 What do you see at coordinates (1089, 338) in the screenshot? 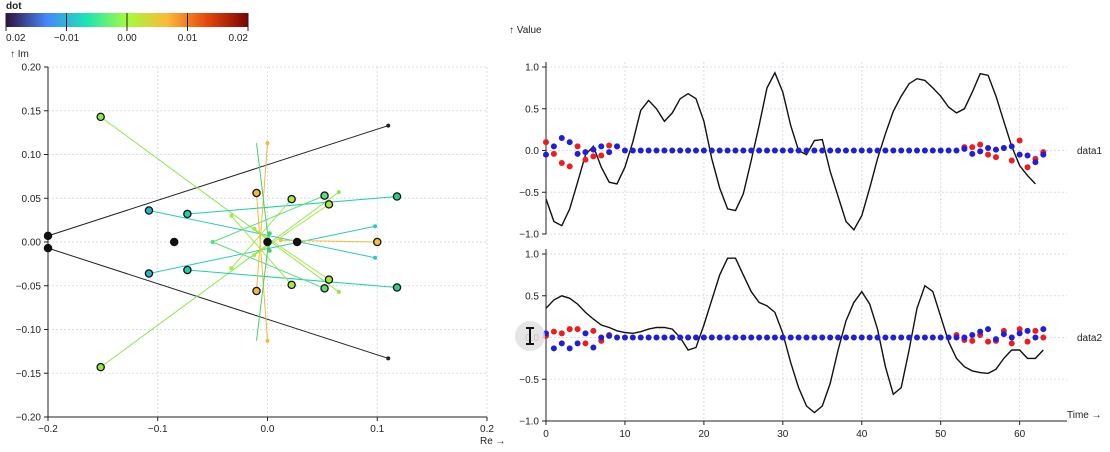
I see `ts-series-label: data2` at bounding box center [1089, 338].